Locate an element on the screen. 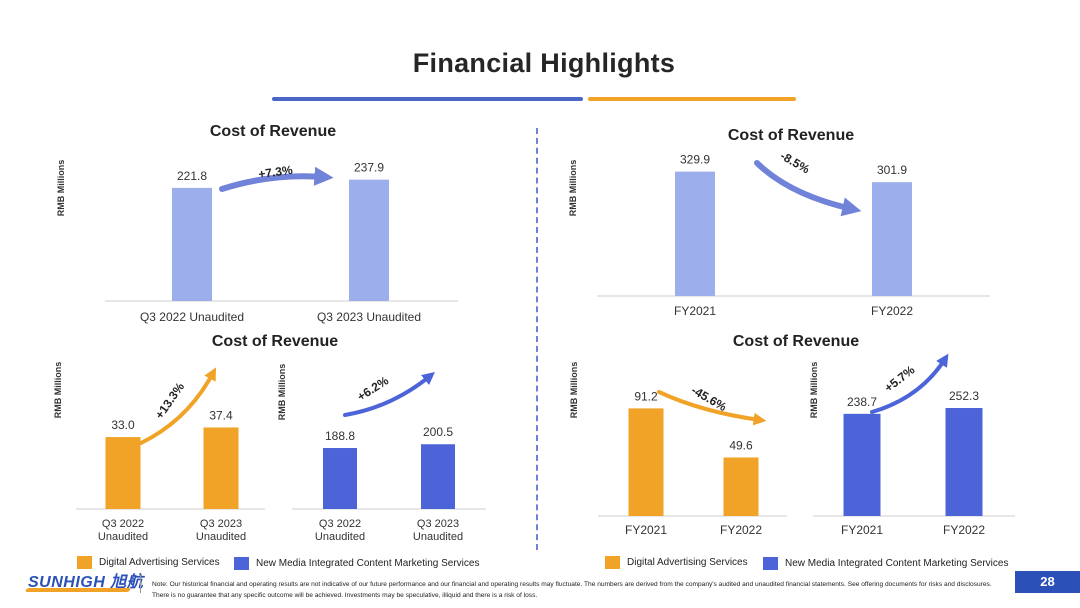  value-label: 91.2 is located at coordinates (646, 396).